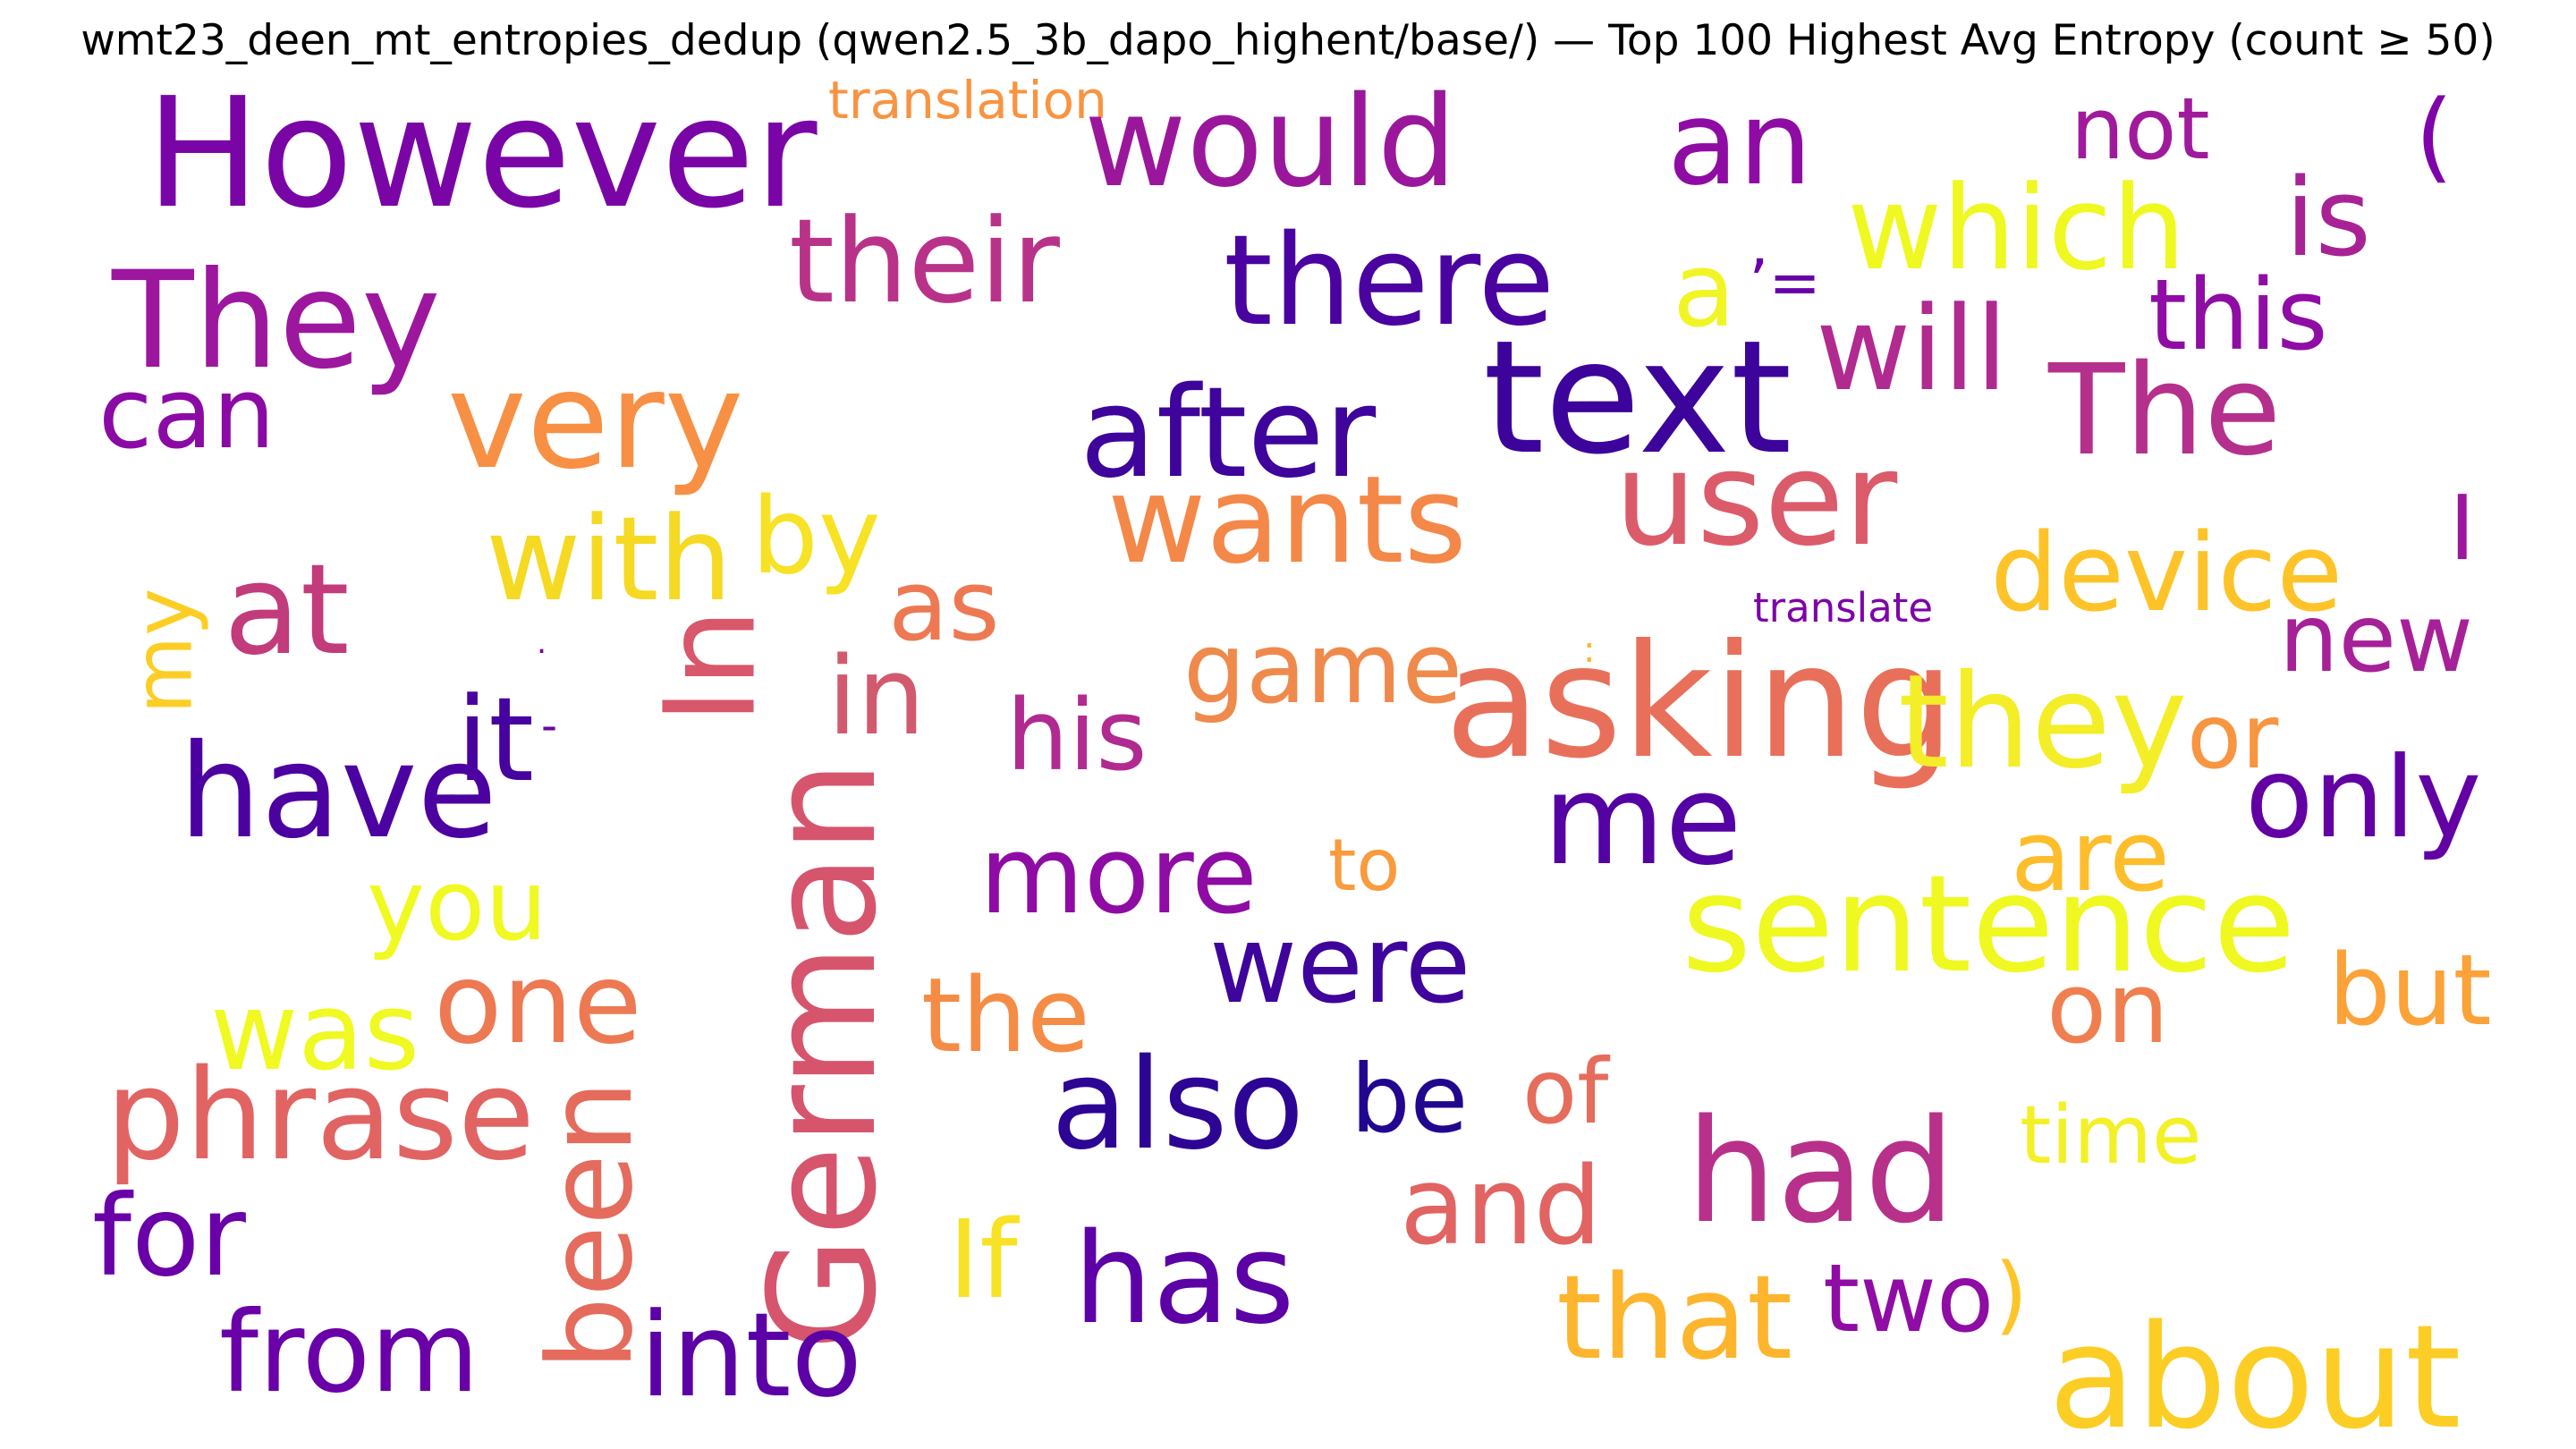 Image resolution: width=2576 pixels, height=1449 pixels. What do you see at coordinates (1005, 1016) in the screenshot?
I see `word-cloud-word: the` at bounding box center [1005, 1016].